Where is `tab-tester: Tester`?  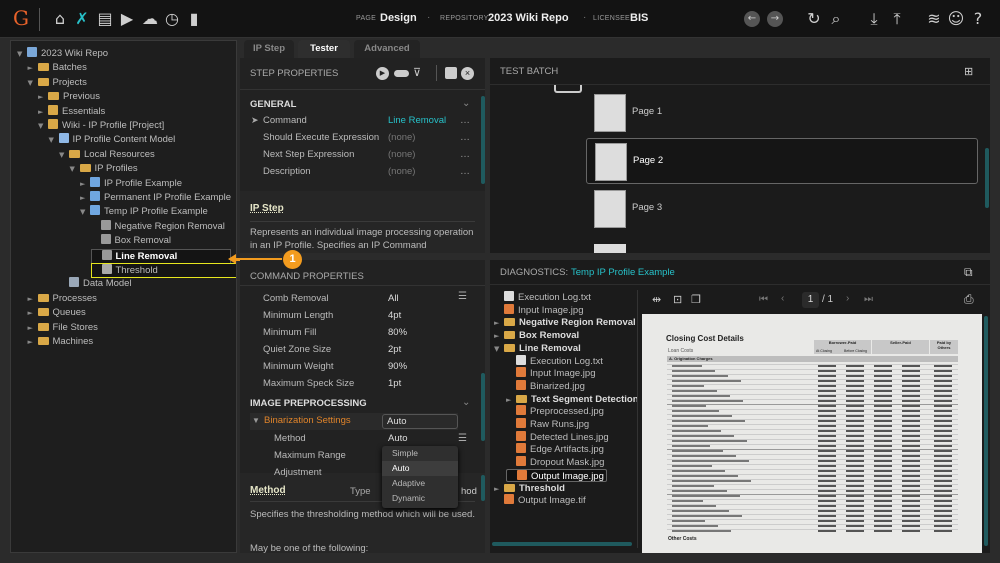 tab-tester: Tester is located at coordinates (324, 49).